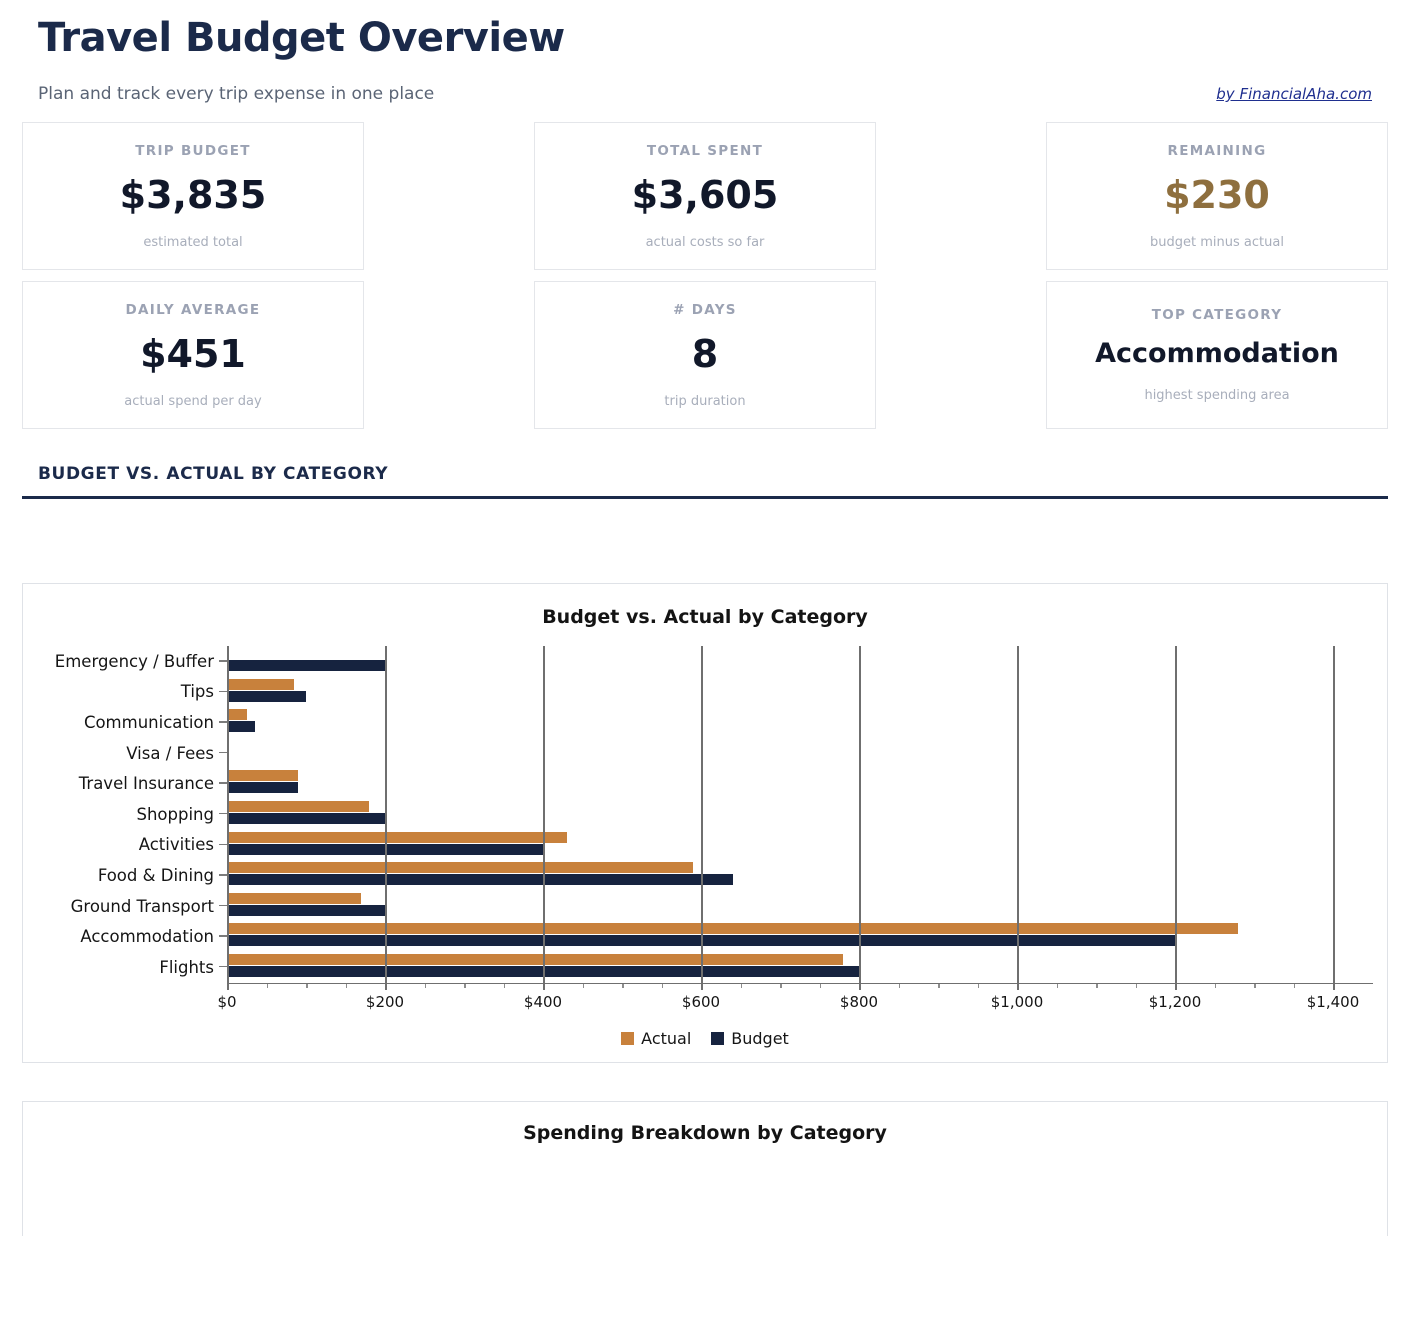 The width and height of the screenshot is (1410, 1318). What do you see at coordinates (705, 845) in the screenshot?
I see `bar-chart-row: Activities` at bounding box center [705, 845].